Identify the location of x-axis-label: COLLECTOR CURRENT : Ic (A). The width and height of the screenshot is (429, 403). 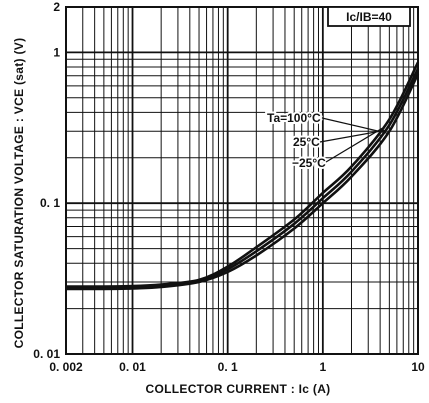
(238, 389).